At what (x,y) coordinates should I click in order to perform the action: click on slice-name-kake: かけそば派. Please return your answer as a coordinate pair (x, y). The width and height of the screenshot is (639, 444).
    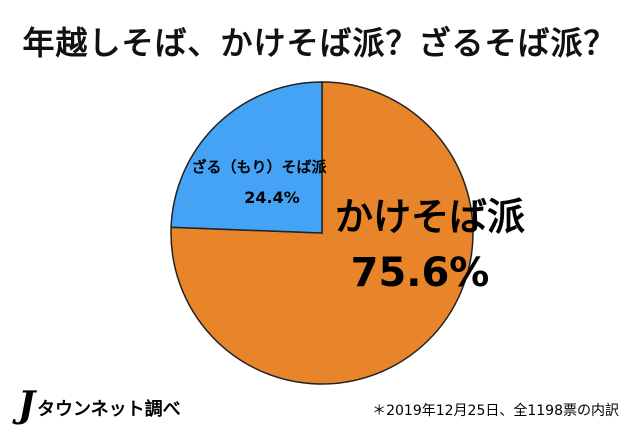
    Looking at the image, I should click on (430, 217).